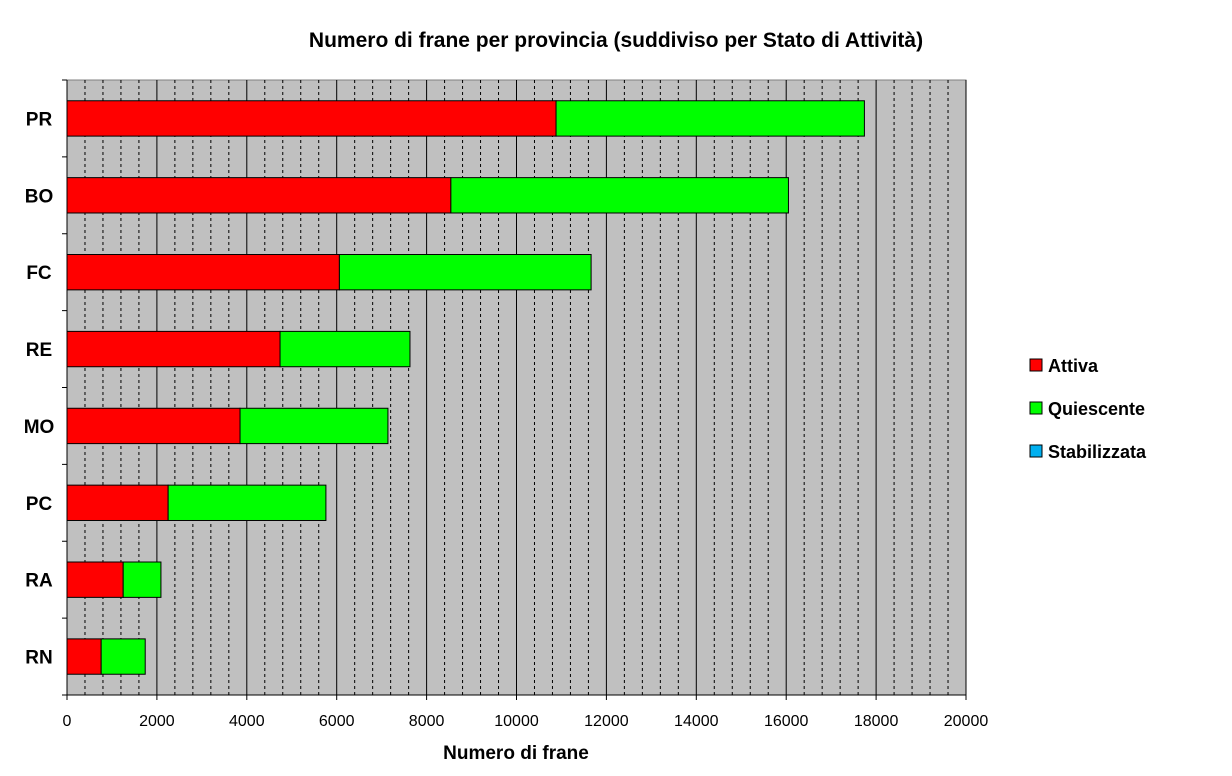 The height and width of the screenshot is (776, 1232). What do you see at coordinates (153, 426) in the screenshot?
I see `bar-mo-attiva` at bounding box center [153, 426].